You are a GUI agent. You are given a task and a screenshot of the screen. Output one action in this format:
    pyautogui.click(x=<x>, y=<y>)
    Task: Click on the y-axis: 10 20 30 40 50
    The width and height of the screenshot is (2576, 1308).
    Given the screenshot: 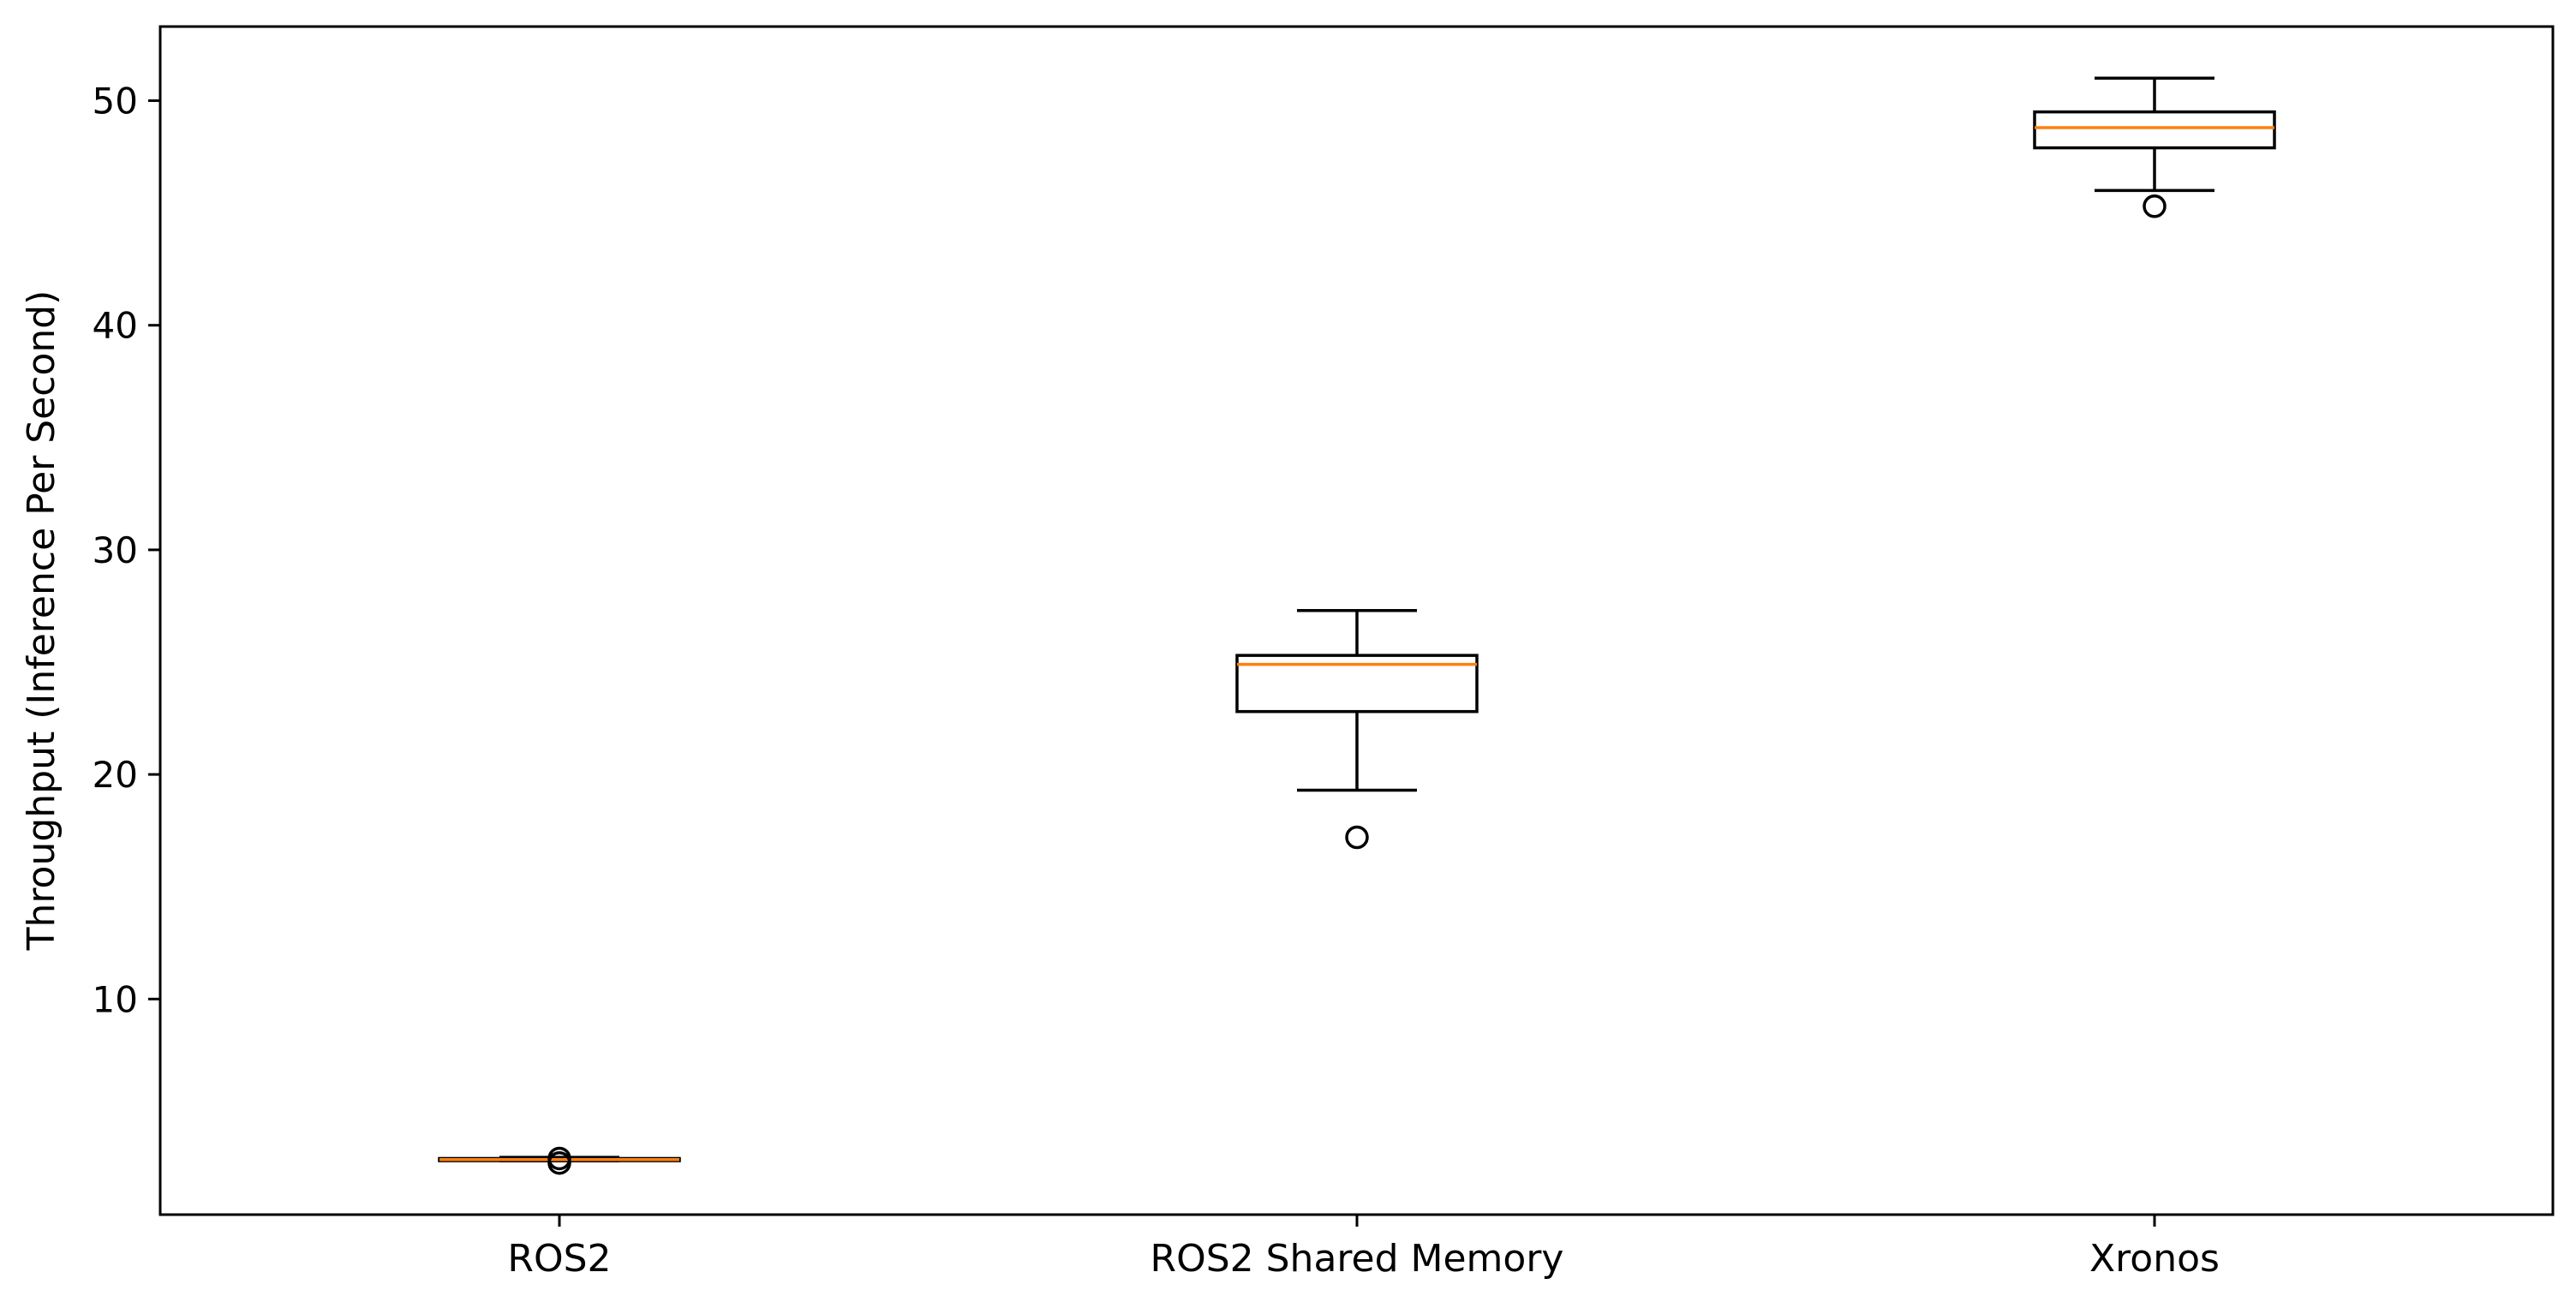 What is the action you would take?
    pyautogui.click(x=127, y=550)
    